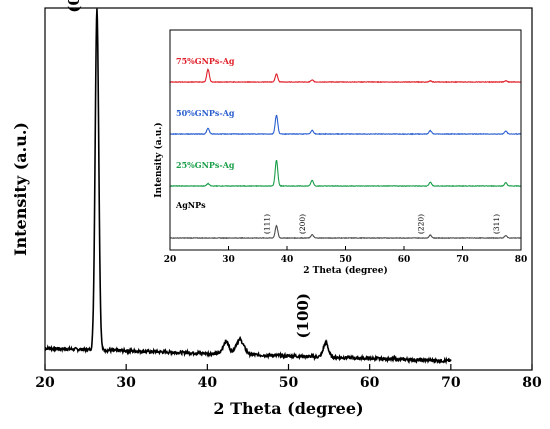 The height and width of the screenshot is (429, 550). Describe the element at coordinates (370, 383) in the screenshot. I see `main-x-tick-label: 60` at that location.